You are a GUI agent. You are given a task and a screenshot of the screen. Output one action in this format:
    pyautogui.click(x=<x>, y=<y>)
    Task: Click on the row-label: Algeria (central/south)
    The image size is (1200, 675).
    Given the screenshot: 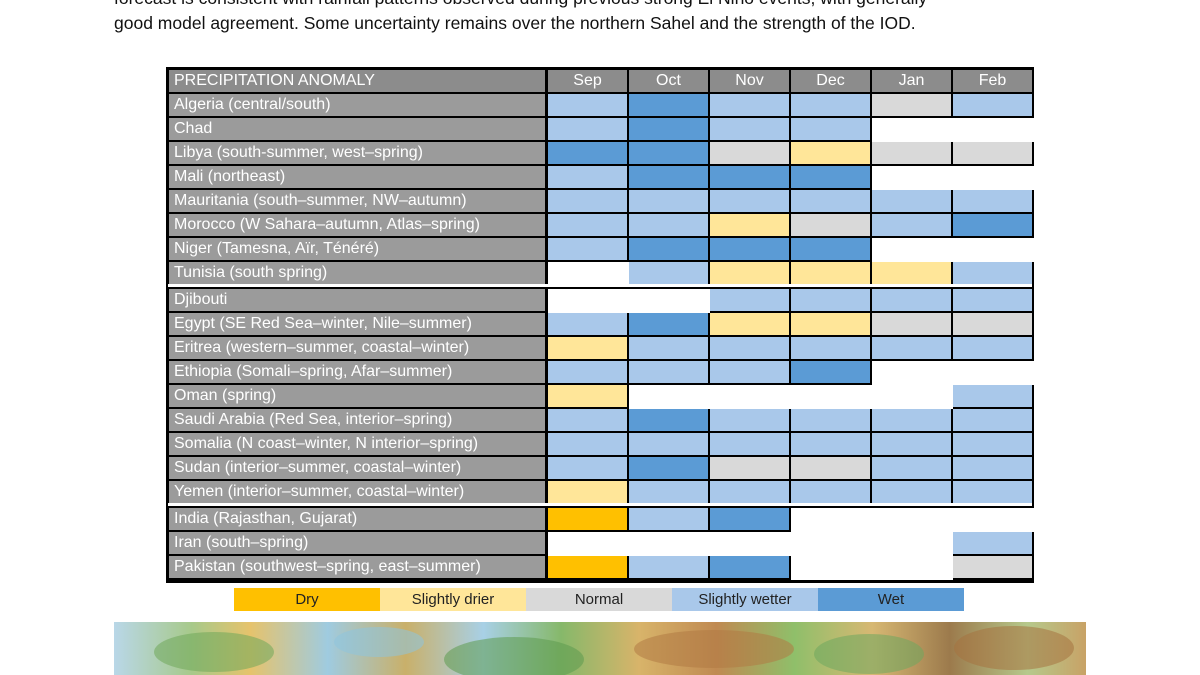 What is the action you would take?
    pyautogui.click(x=357, y=105)
    